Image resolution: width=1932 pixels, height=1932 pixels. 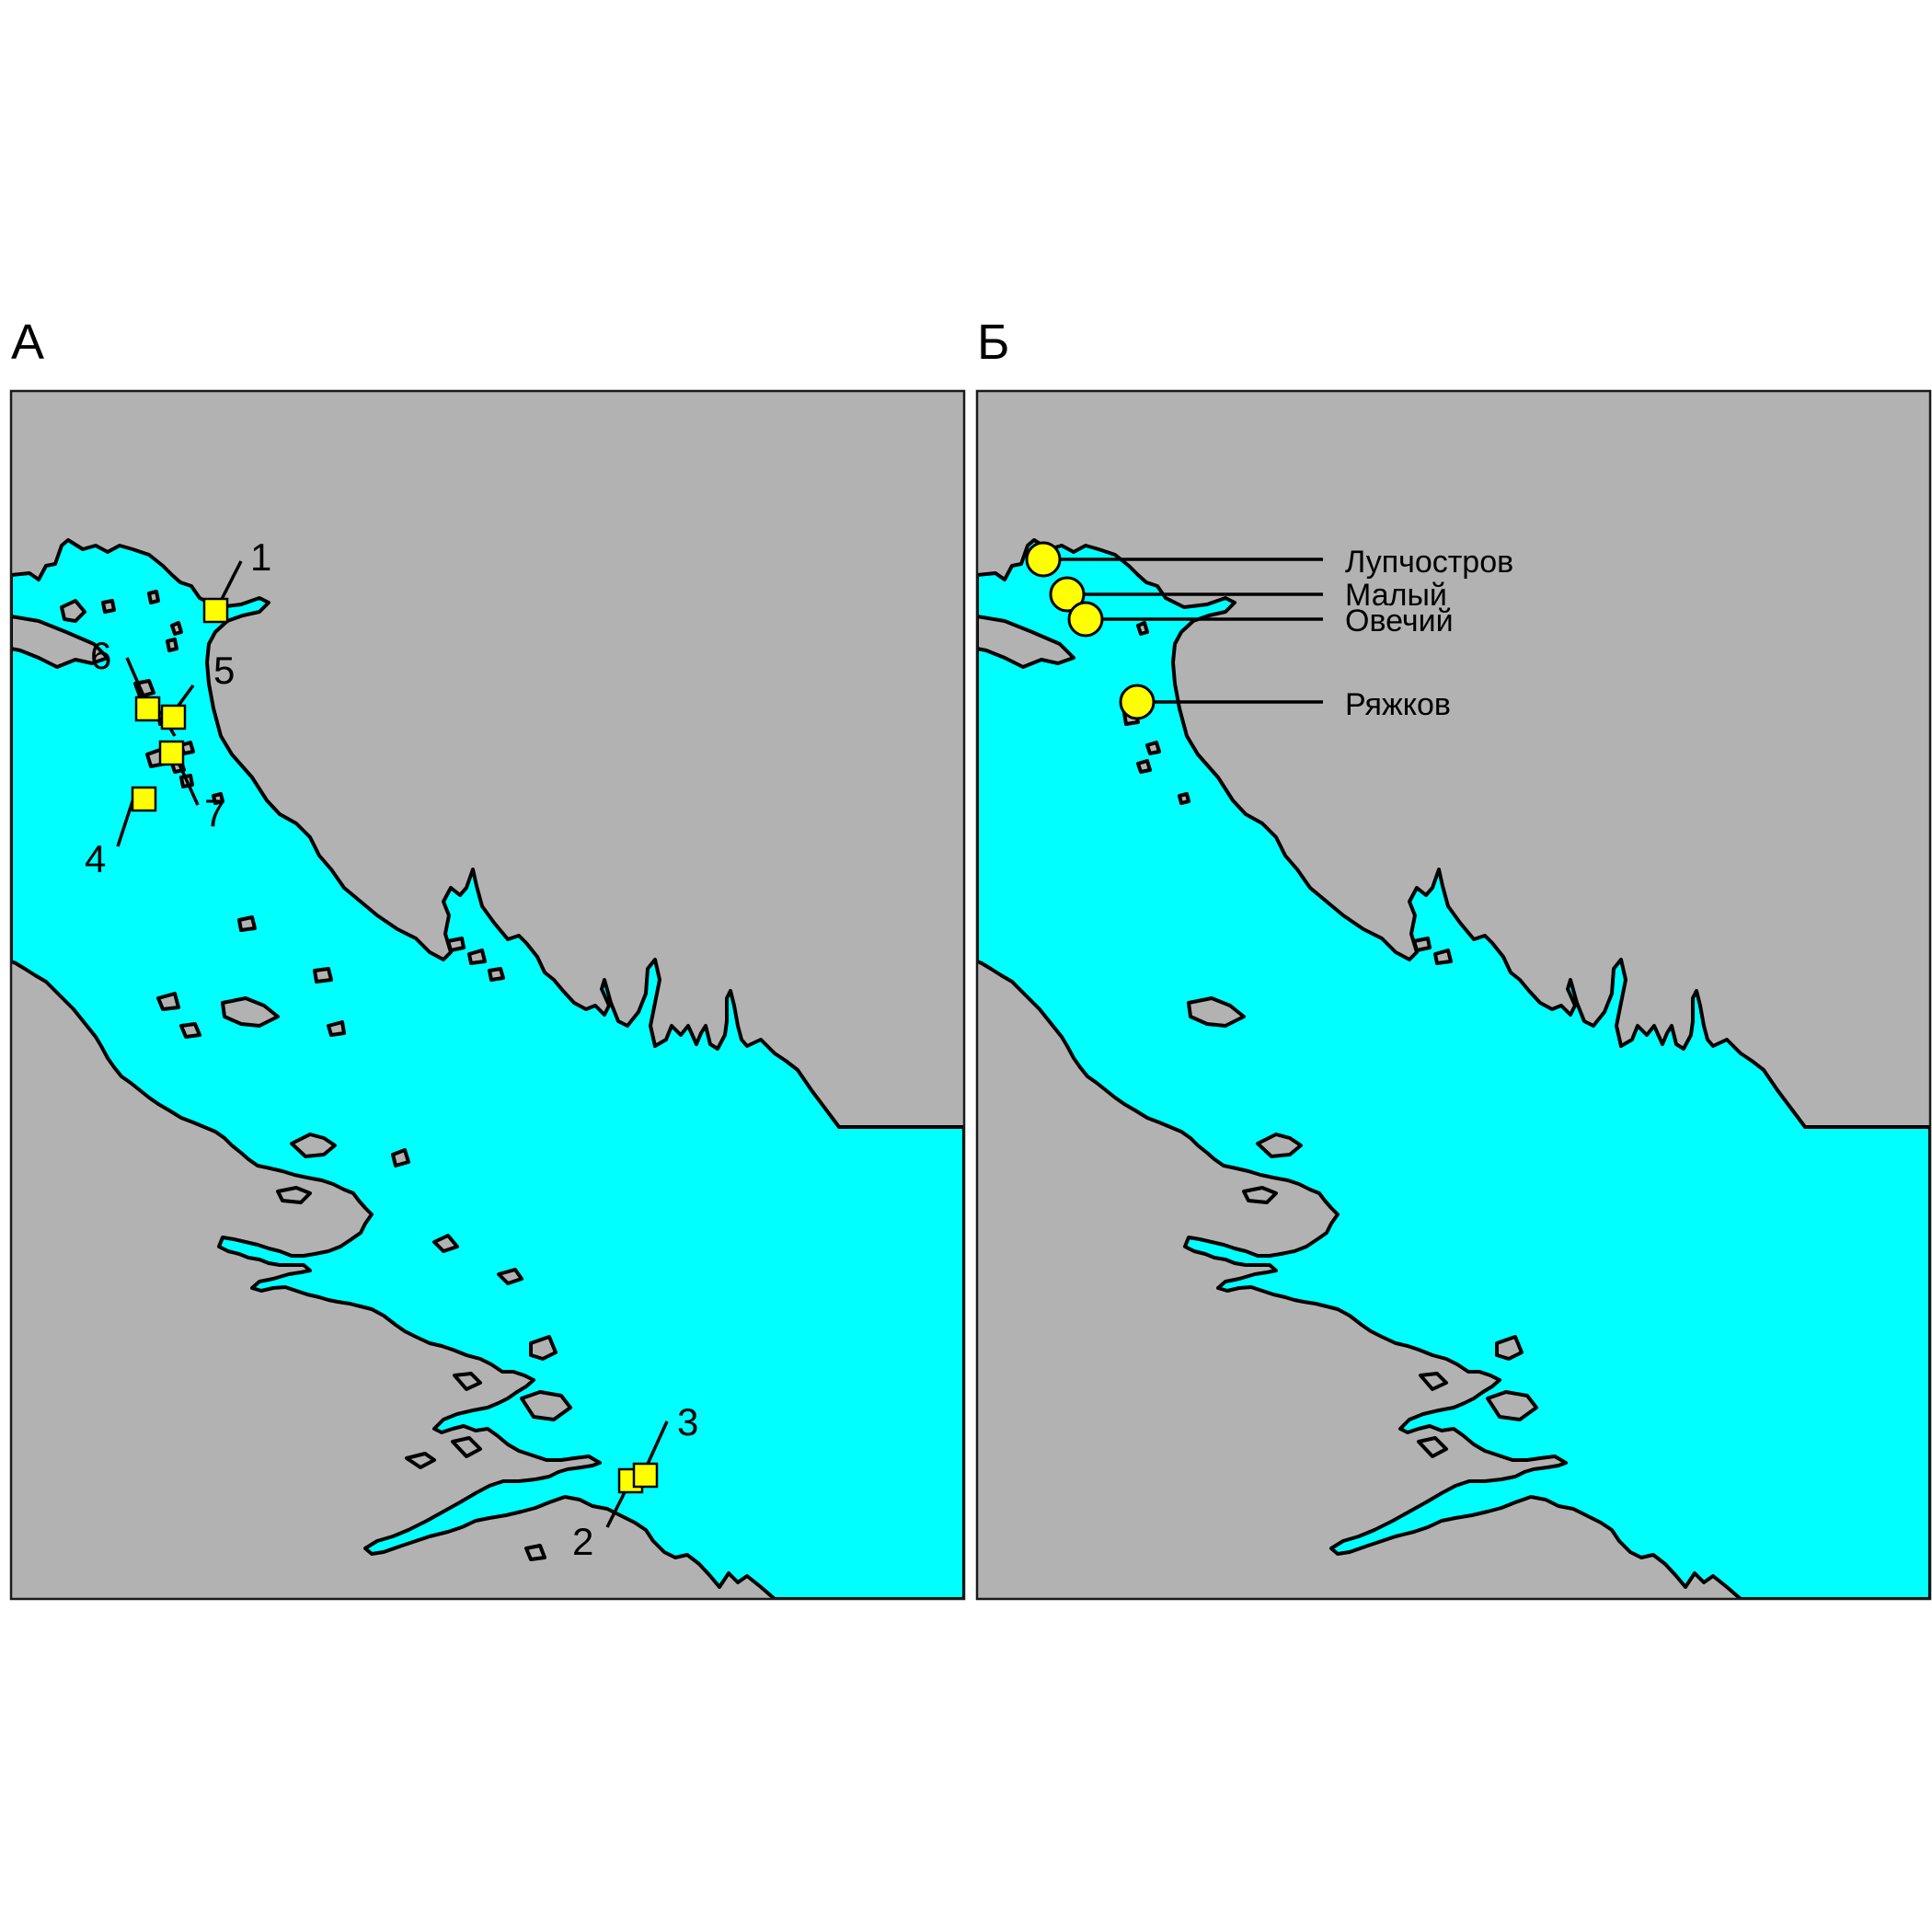 I want to click on site-label-malyi: Малый, so click(x=1396, y=595).